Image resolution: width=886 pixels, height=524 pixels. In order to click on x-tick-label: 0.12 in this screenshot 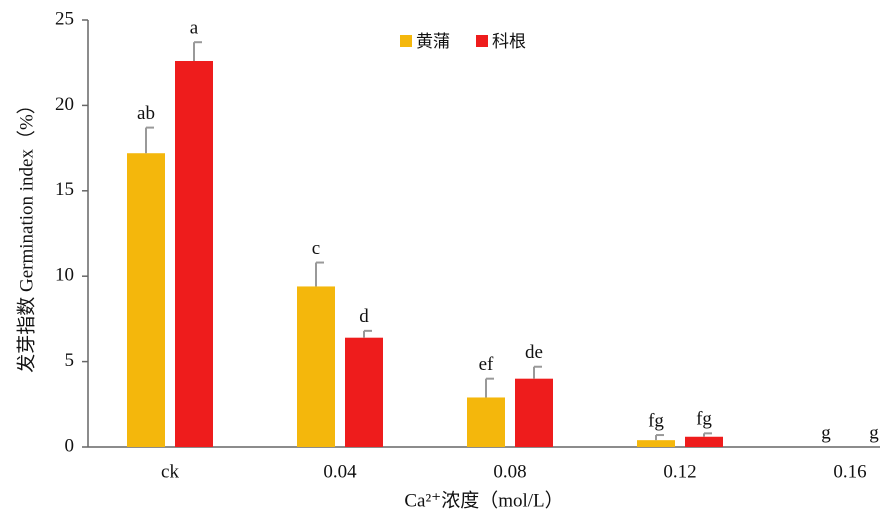, I will do `click(679, 471)`.